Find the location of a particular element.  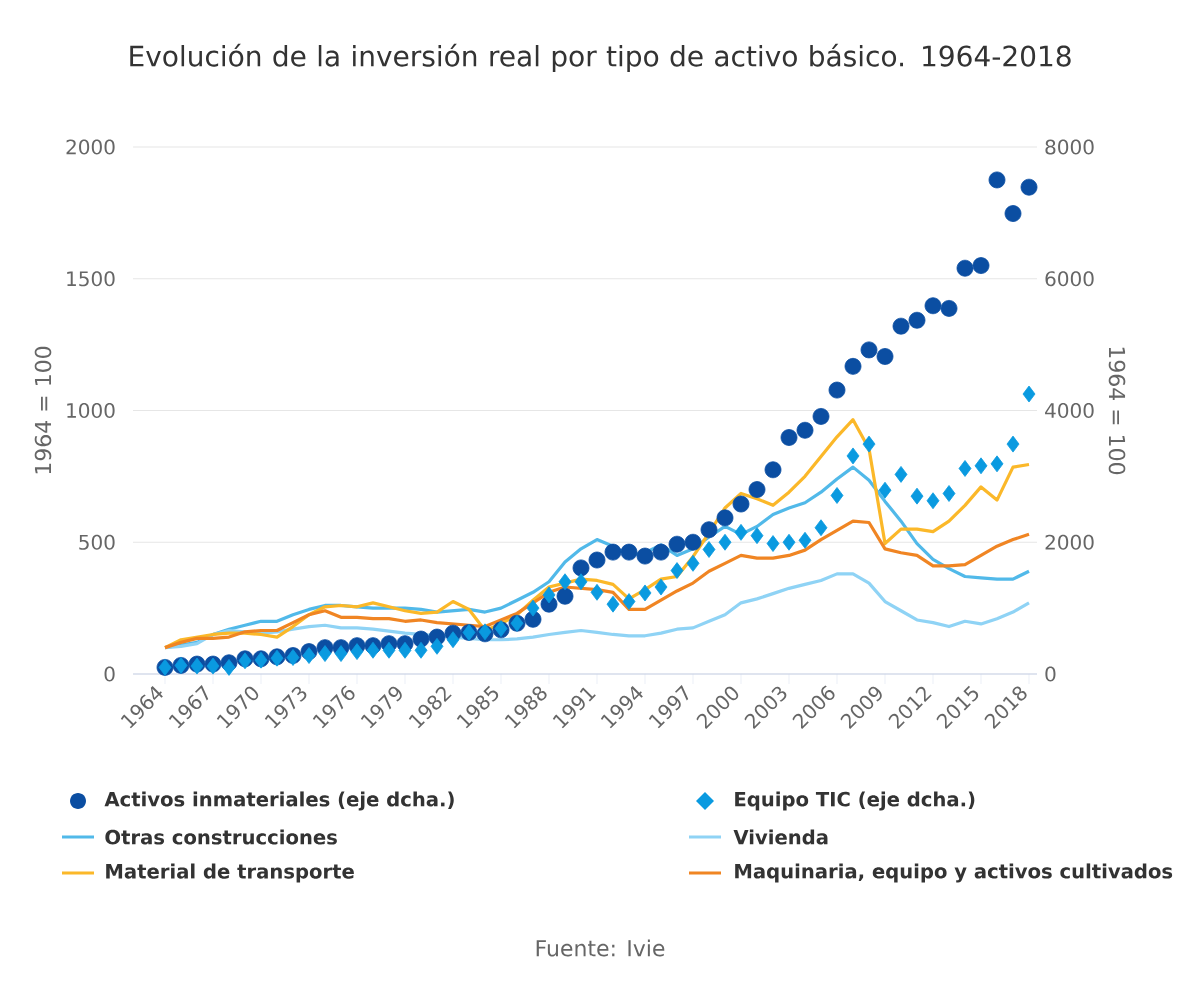

y-tick-label: 0 is located at coordinates (109, 674).